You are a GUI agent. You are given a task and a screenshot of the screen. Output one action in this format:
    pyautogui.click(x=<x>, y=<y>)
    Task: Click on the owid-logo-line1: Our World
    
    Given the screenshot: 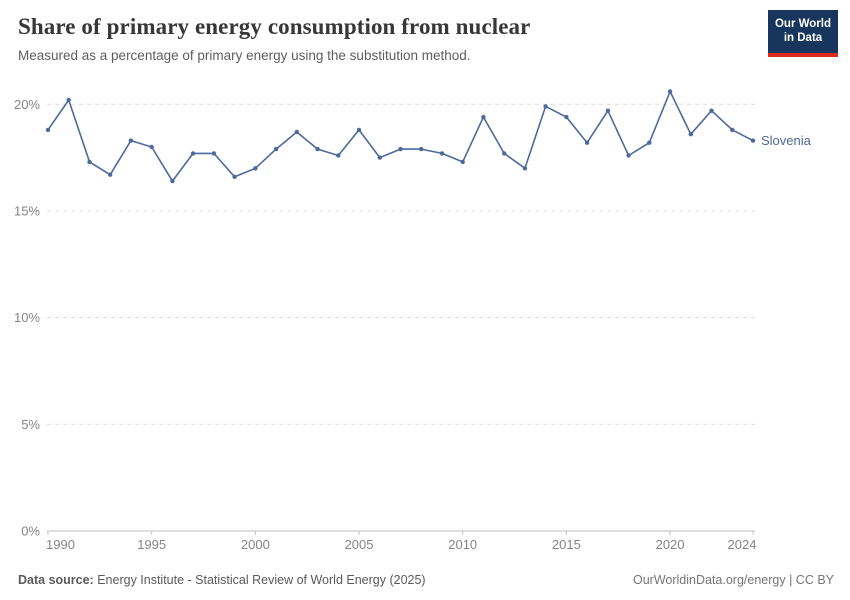 What is the action you would take?
    pyautogui.click(x=802, y=24)
    